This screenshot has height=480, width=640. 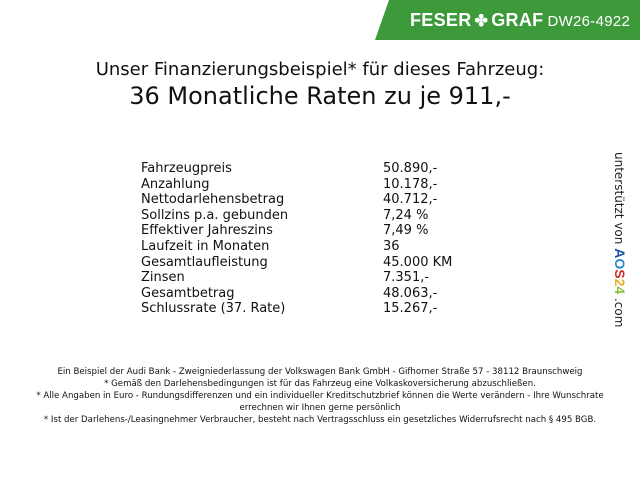 What do you see at coordinates (406, 231) in the screenshot?
I see `row-value: 7,49 %` at bounding box center [406, 231].